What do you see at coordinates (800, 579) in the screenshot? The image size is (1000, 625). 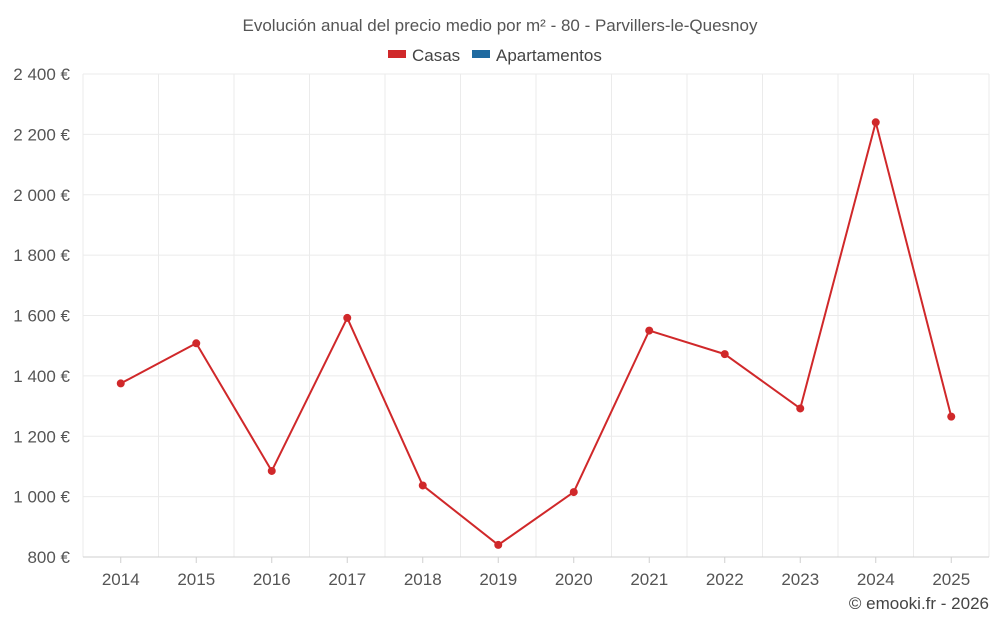 I see `x-tick-label: 2023` at bounding box center [800, 579].